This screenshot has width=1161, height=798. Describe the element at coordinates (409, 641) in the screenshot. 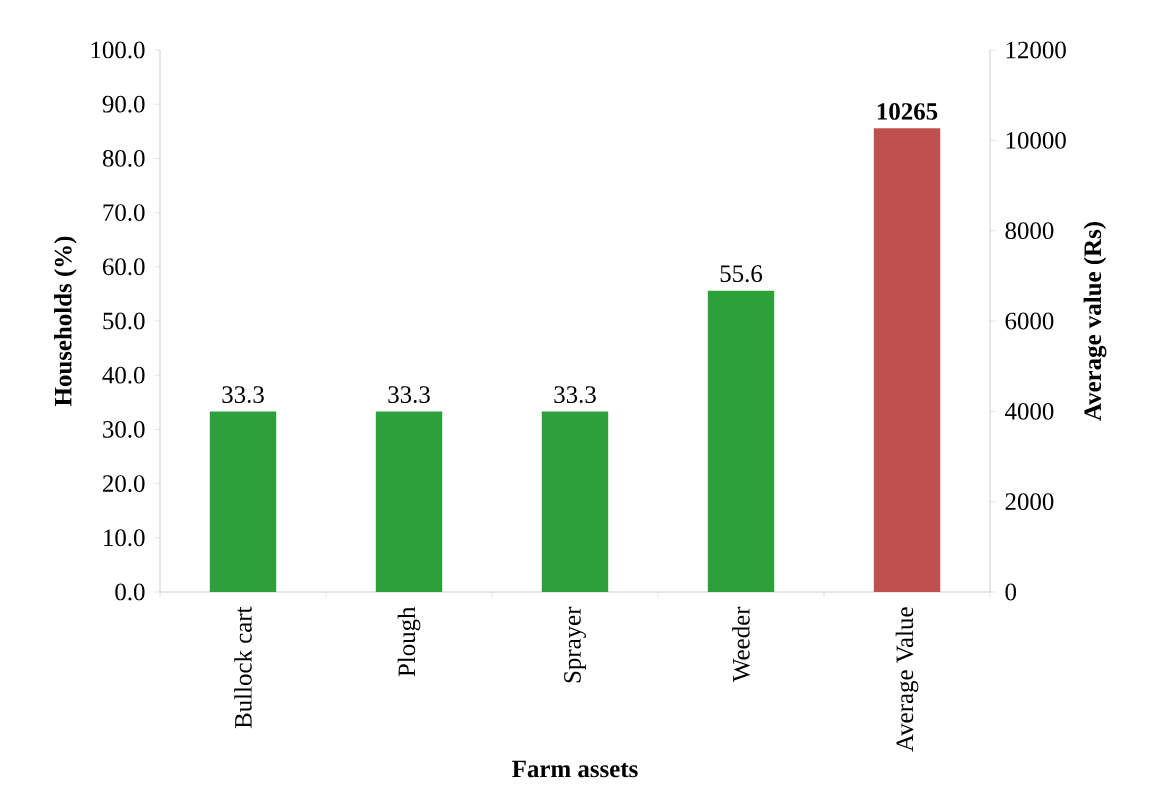

I see `x-tick-label: Plough` at that location.